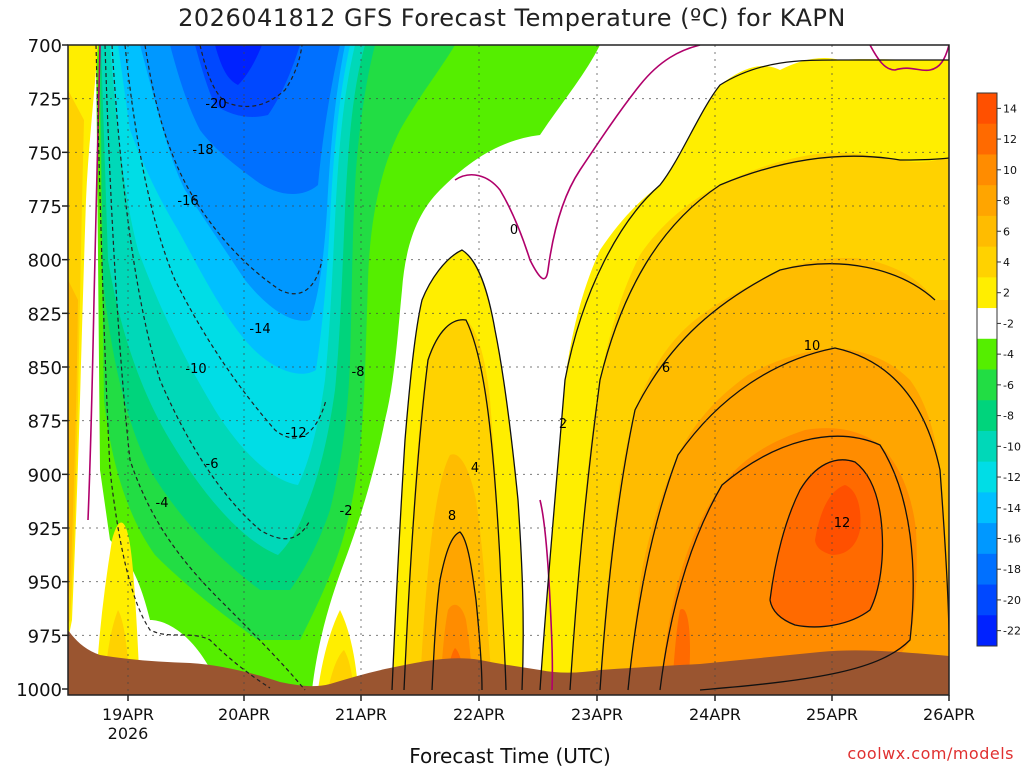 Image resolution: width=1024 pixels, height=768 pixels. Describe the element at coordinates (842, 523) in the screenshot. I see `contour-label-12: 12` at that location.